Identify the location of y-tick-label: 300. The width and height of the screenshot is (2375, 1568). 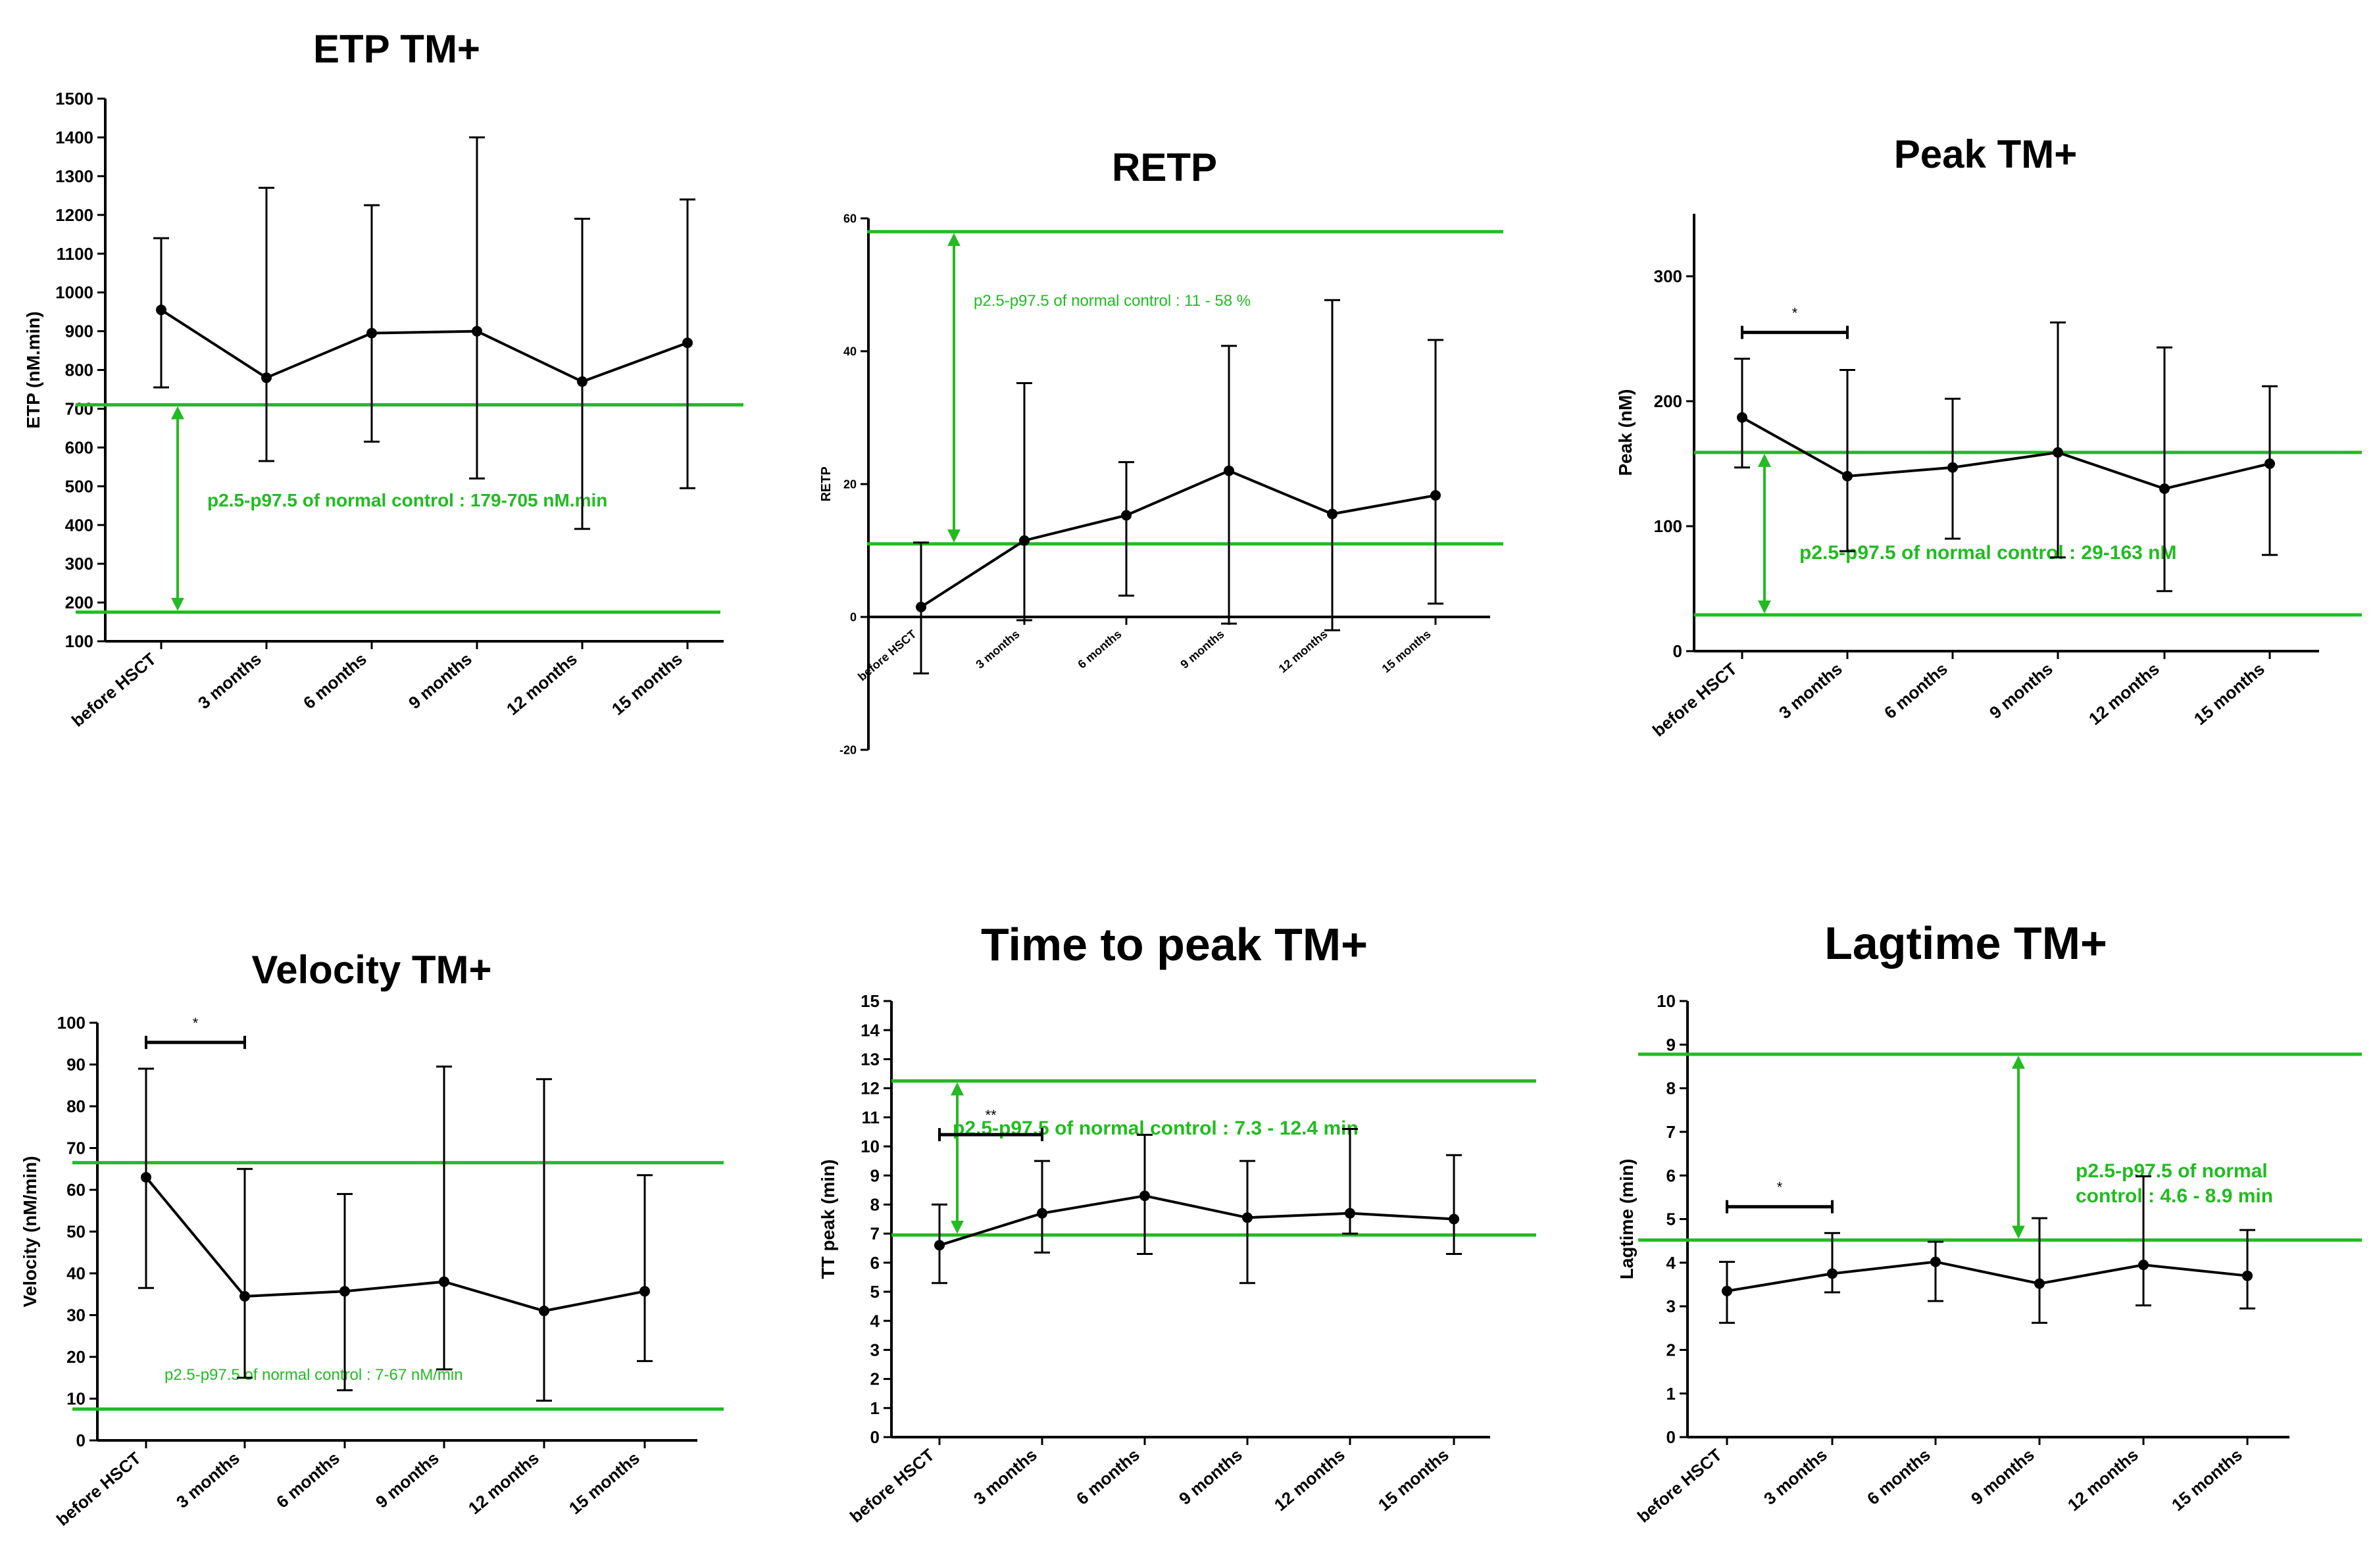
(1668, 276).